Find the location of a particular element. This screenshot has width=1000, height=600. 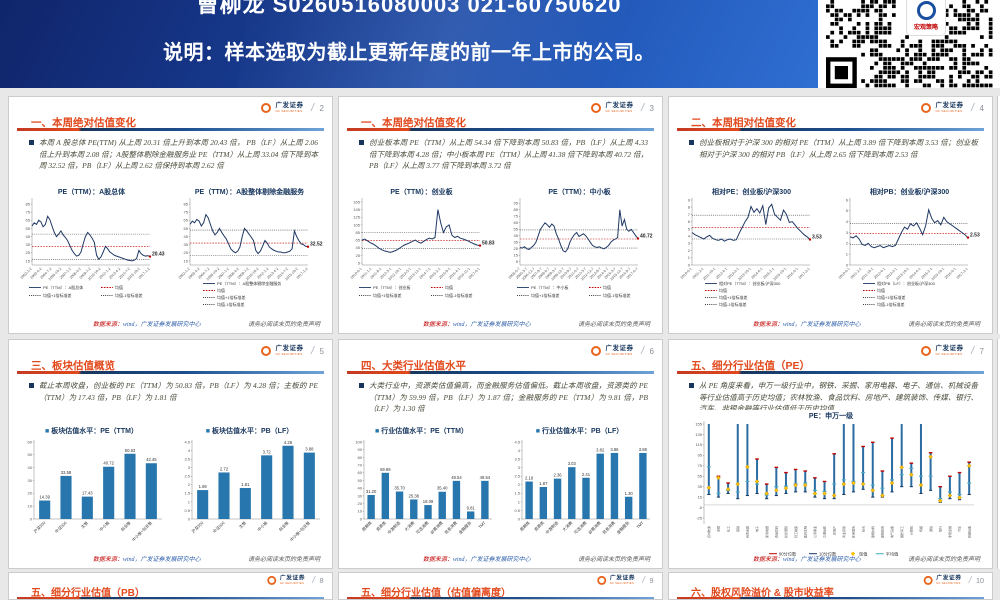

svg-text: 125 is located at coordinates (357, 217).